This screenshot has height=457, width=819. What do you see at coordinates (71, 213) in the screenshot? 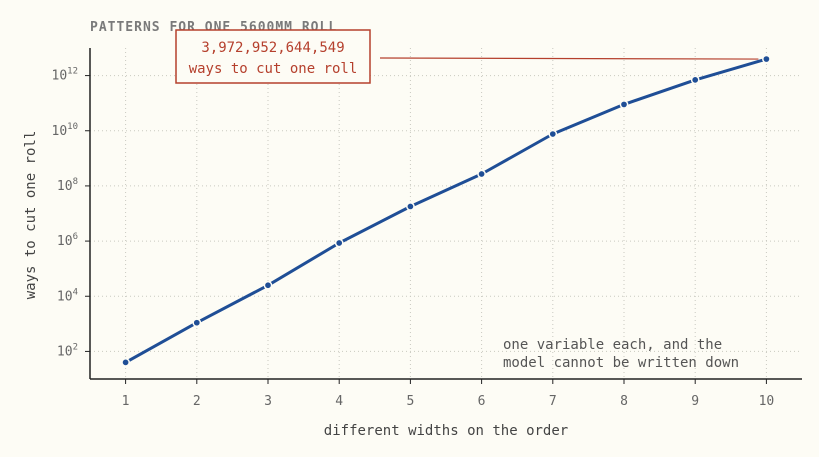
I see `y-ticks: 10² 10⁴ 10⁶ 10⁸ 10¹⁰ 10¹²` at bounding box center [71, 213].